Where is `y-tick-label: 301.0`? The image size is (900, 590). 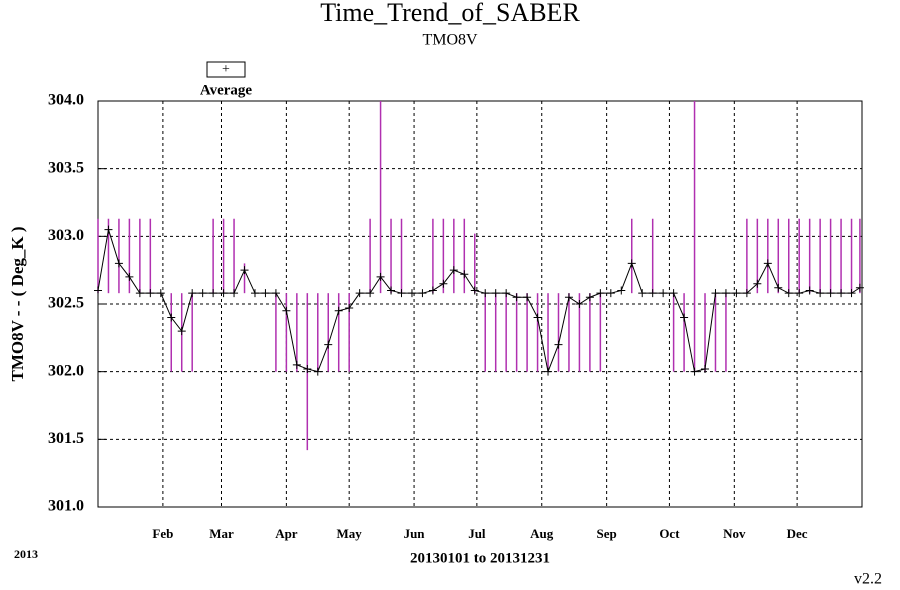
y-tick-label: 301.0 is located at coordinates (66, 506).